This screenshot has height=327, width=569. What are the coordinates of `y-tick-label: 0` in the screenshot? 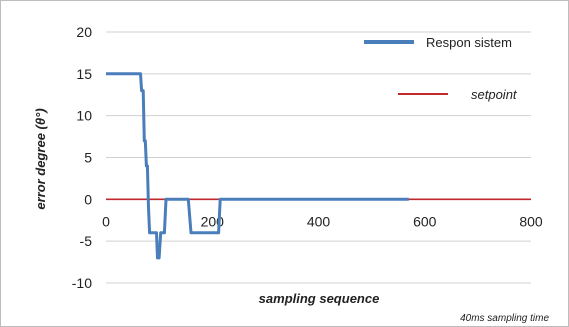 It's located at (88, 199).